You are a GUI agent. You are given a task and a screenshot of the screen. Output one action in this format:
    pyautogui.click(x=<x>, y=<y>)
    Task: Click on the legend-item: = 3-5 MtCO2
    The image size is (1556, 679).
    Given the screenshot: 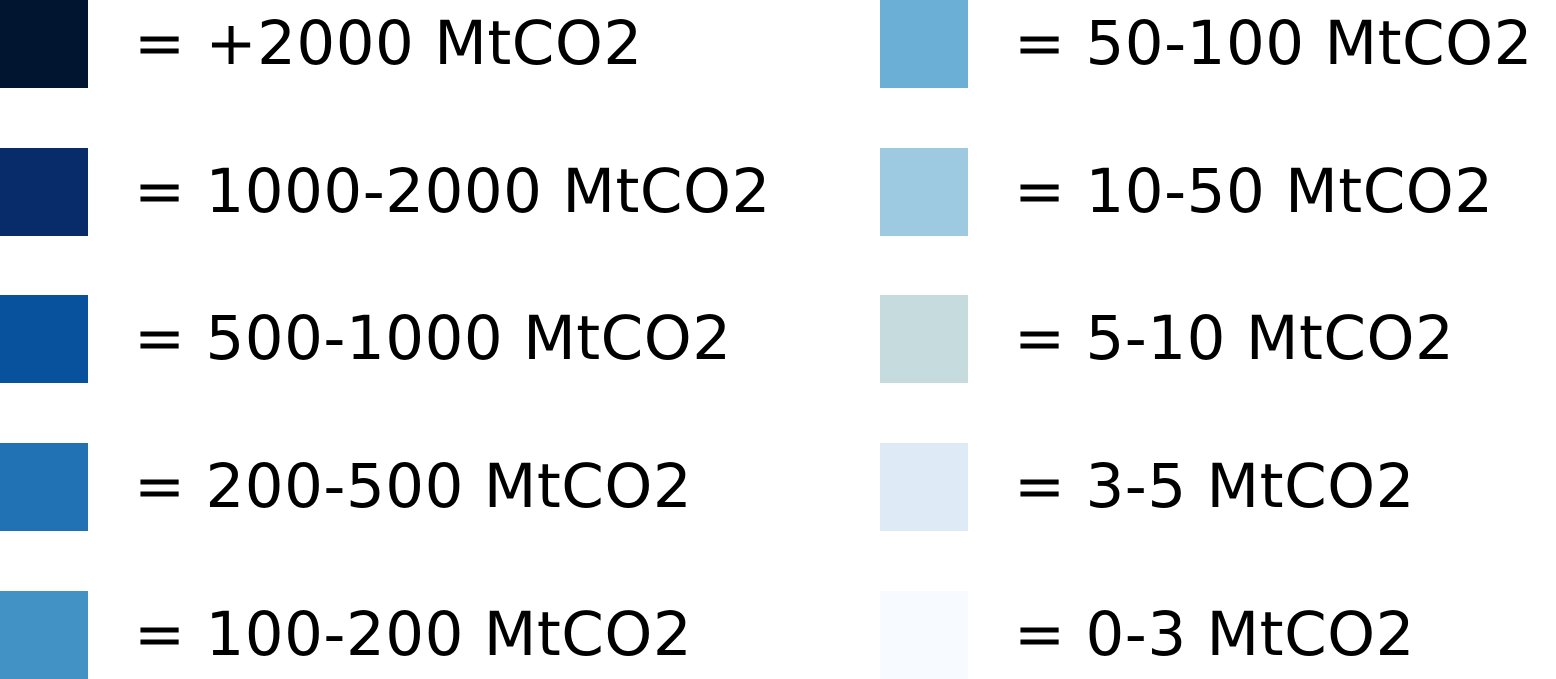 What is the action you would take?
    pyautogui.click(x=1218, y=487)
    